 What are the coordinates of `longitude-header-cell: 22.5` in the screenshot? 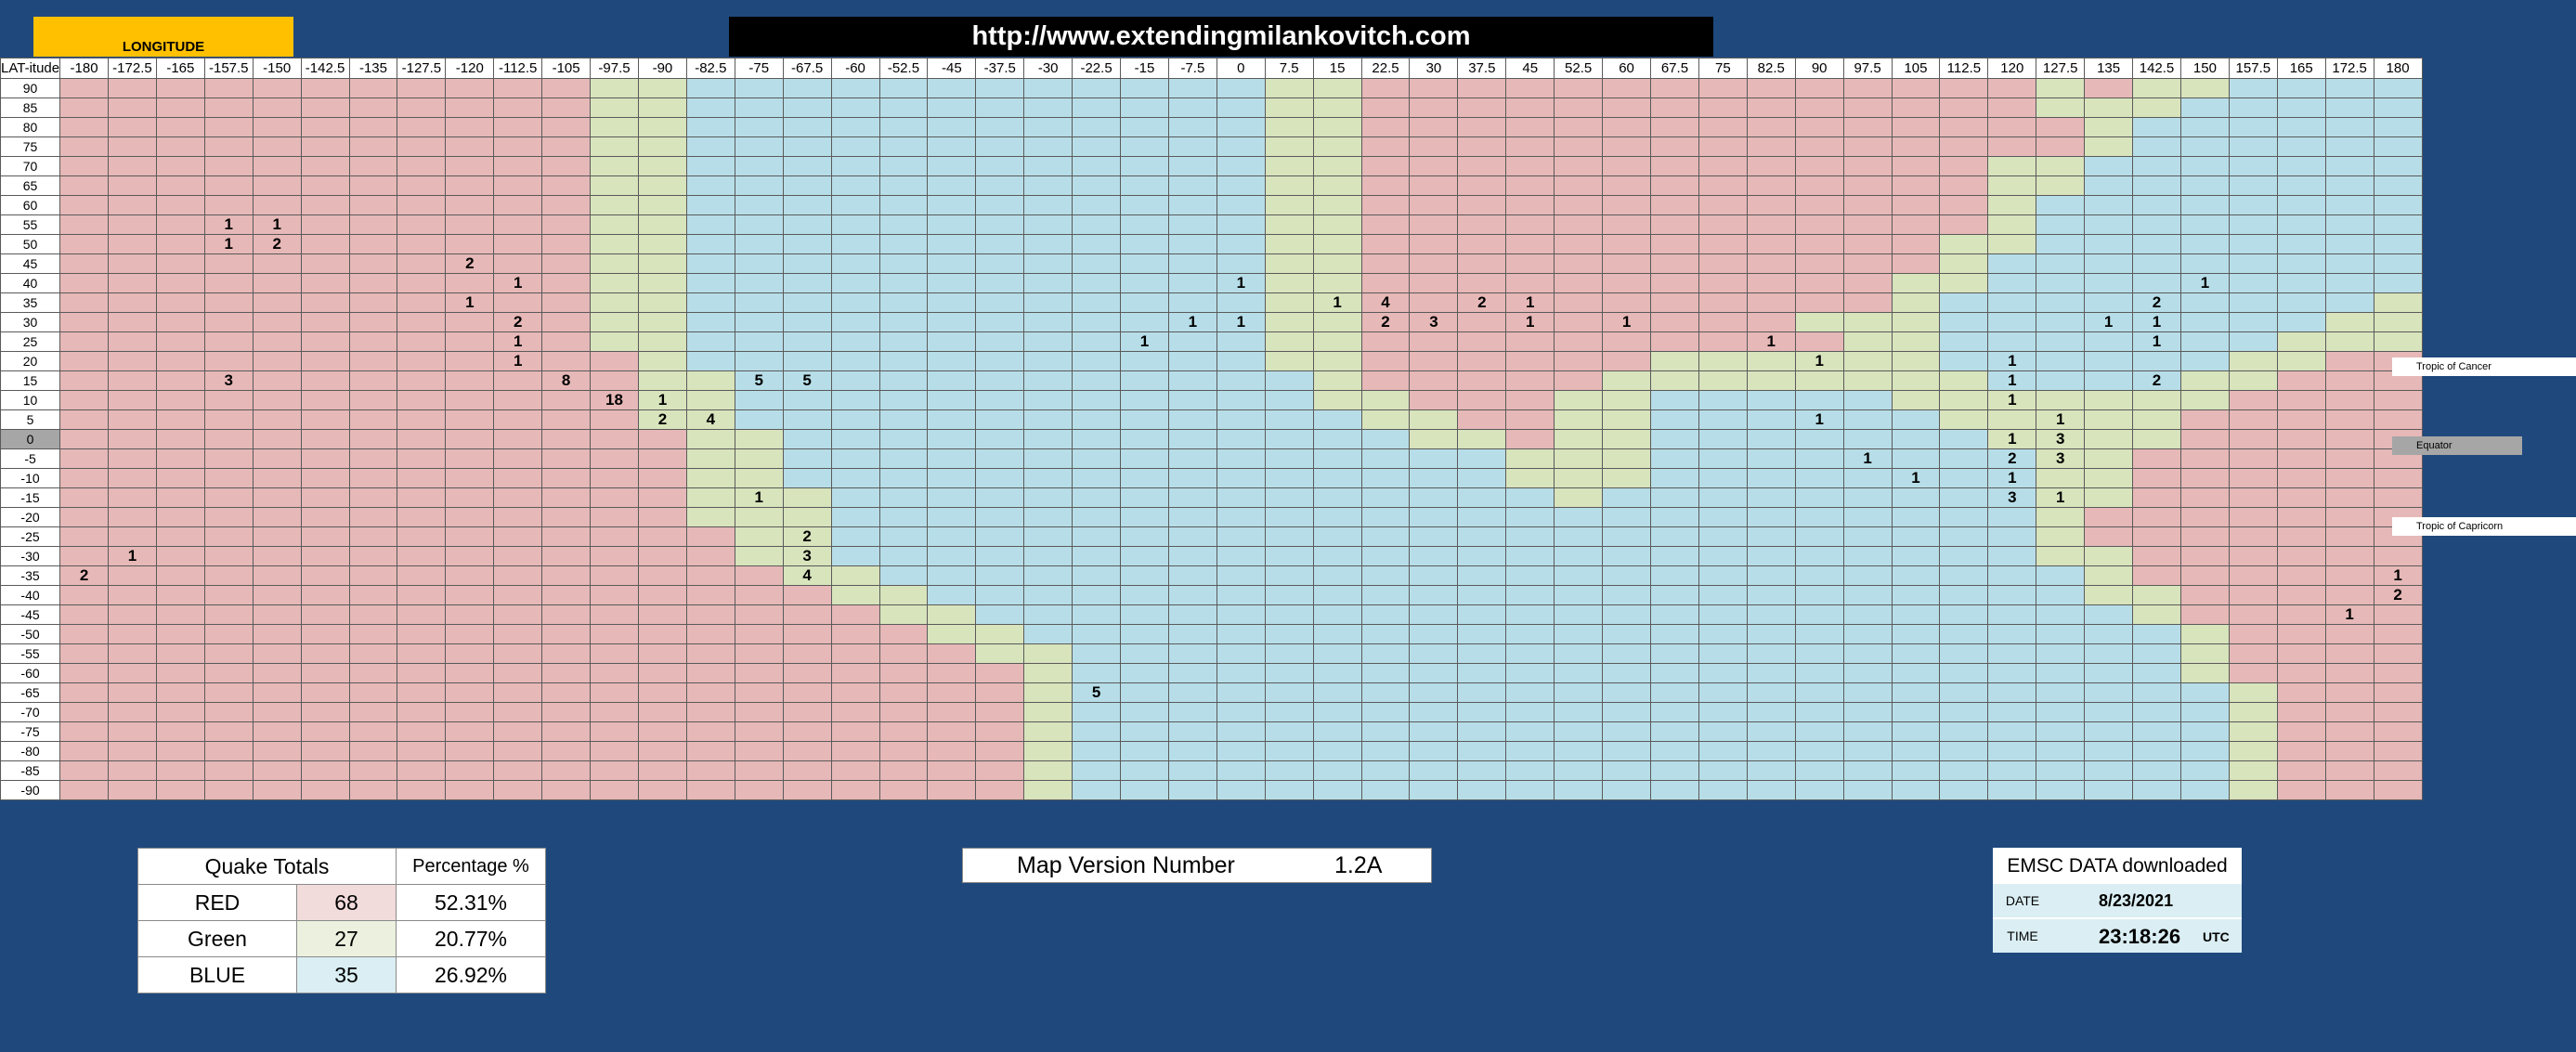 It's located at (1386, 68).